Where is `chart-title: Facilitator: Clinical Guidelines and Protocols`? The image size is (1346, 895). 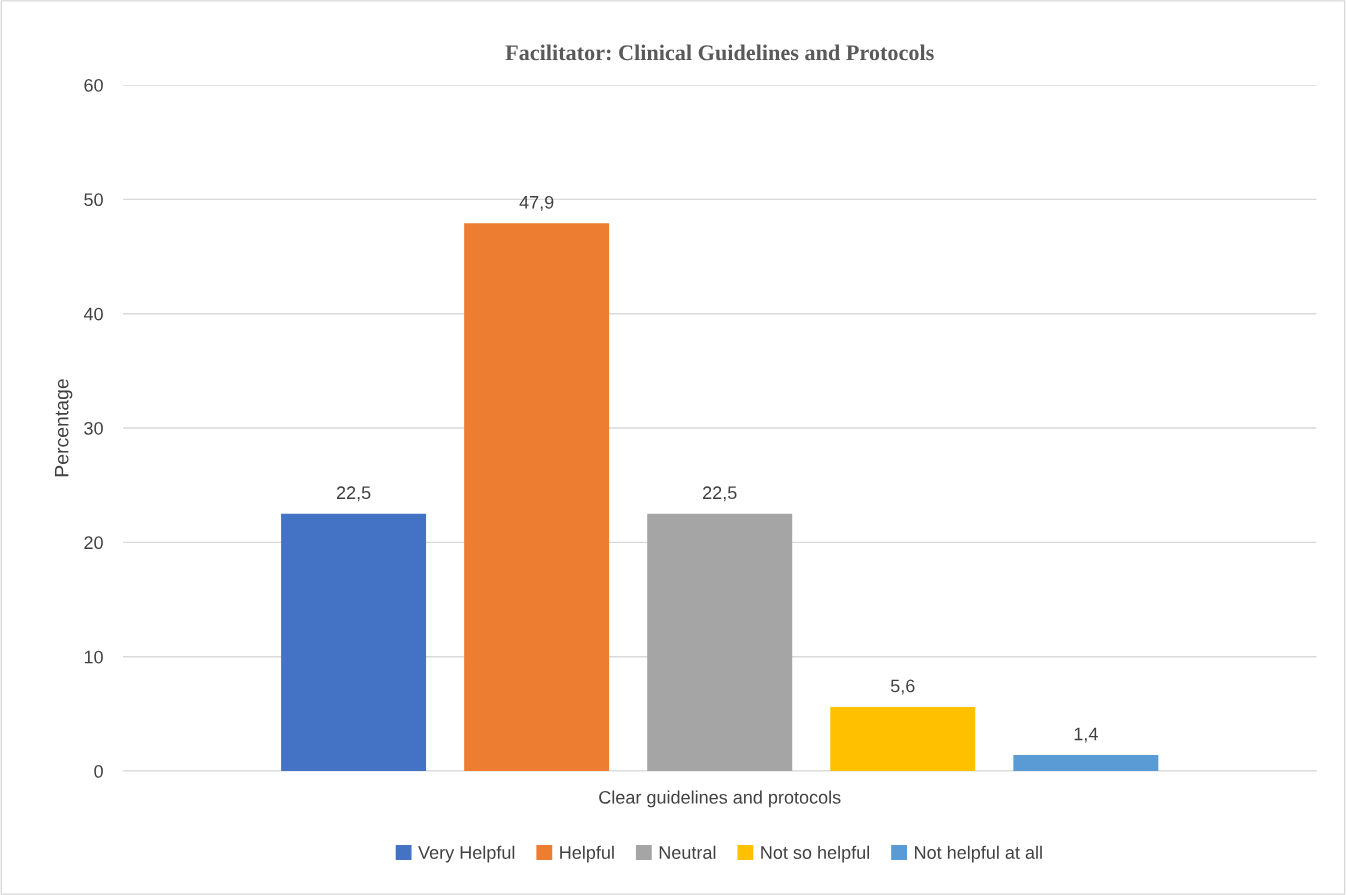 chart-title: Facilitator: Clinical Guidelines and Protocols is located at coordinates (719, 52).